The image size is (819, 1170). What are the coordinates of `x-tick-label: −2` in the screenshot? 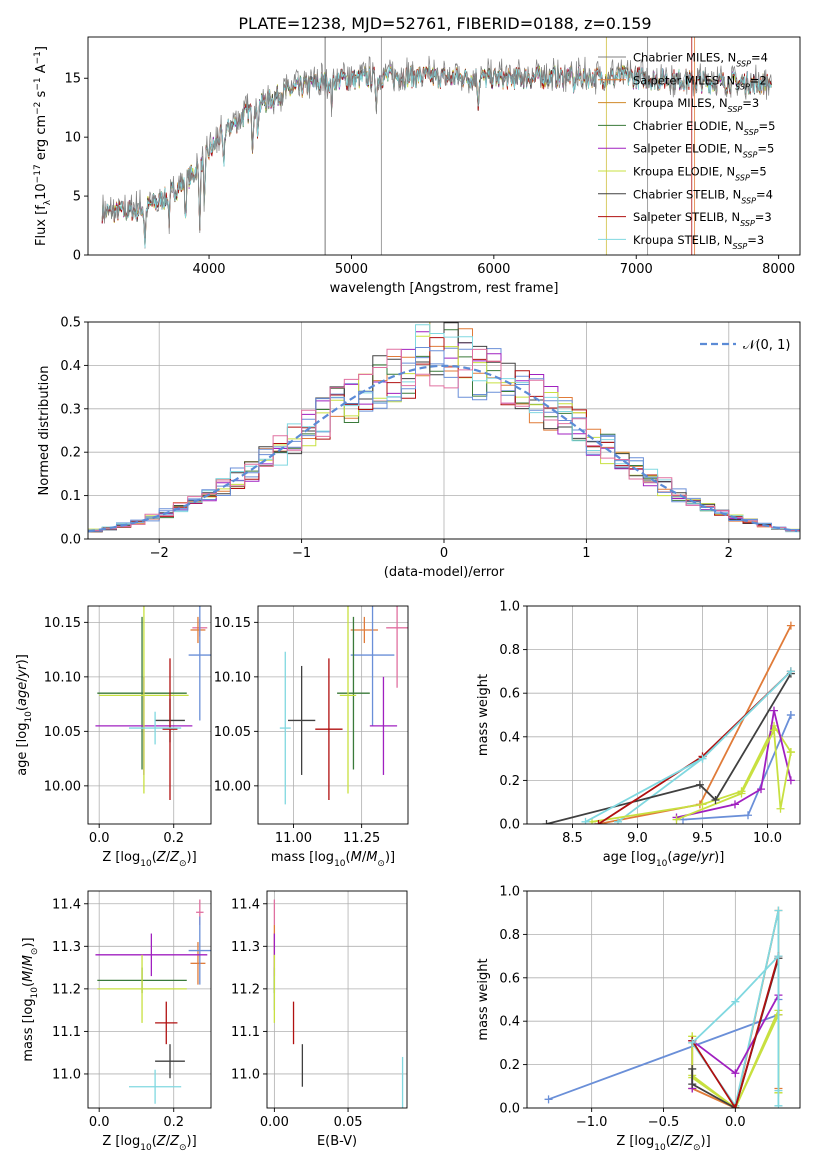 It's located at (159, 553).